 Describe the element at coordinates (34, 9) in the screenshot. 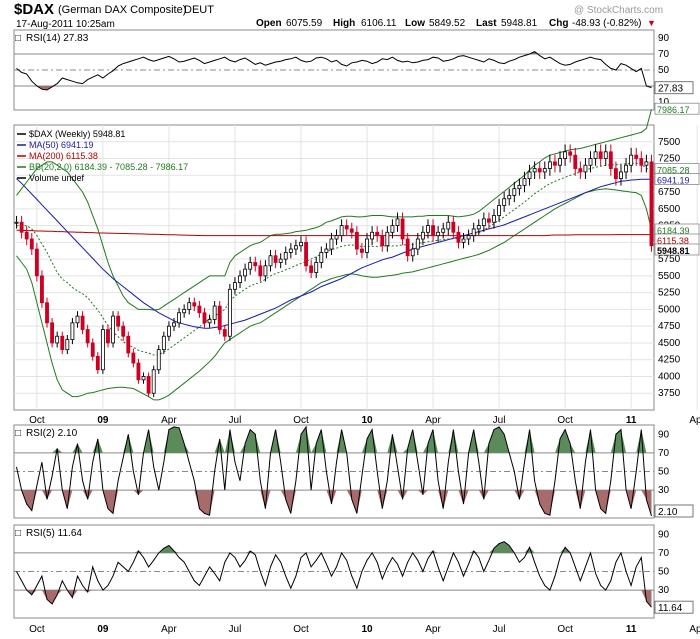

I see `symbol-title: $DAX` at that location.